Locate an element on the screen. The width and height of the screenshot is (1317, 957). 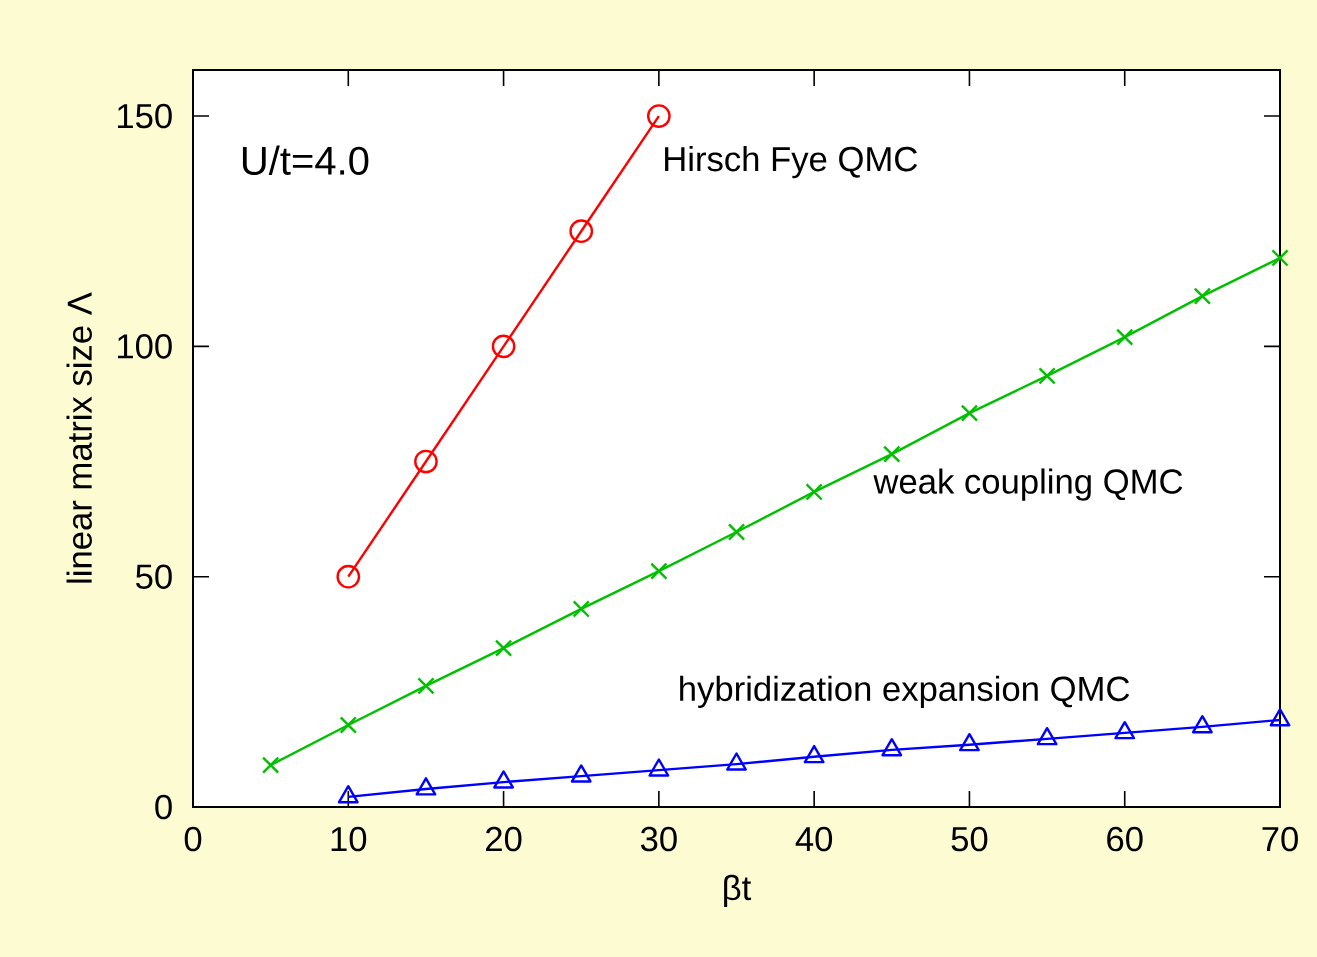
x-tick-label: 10 is located at coordinates (349, 839).